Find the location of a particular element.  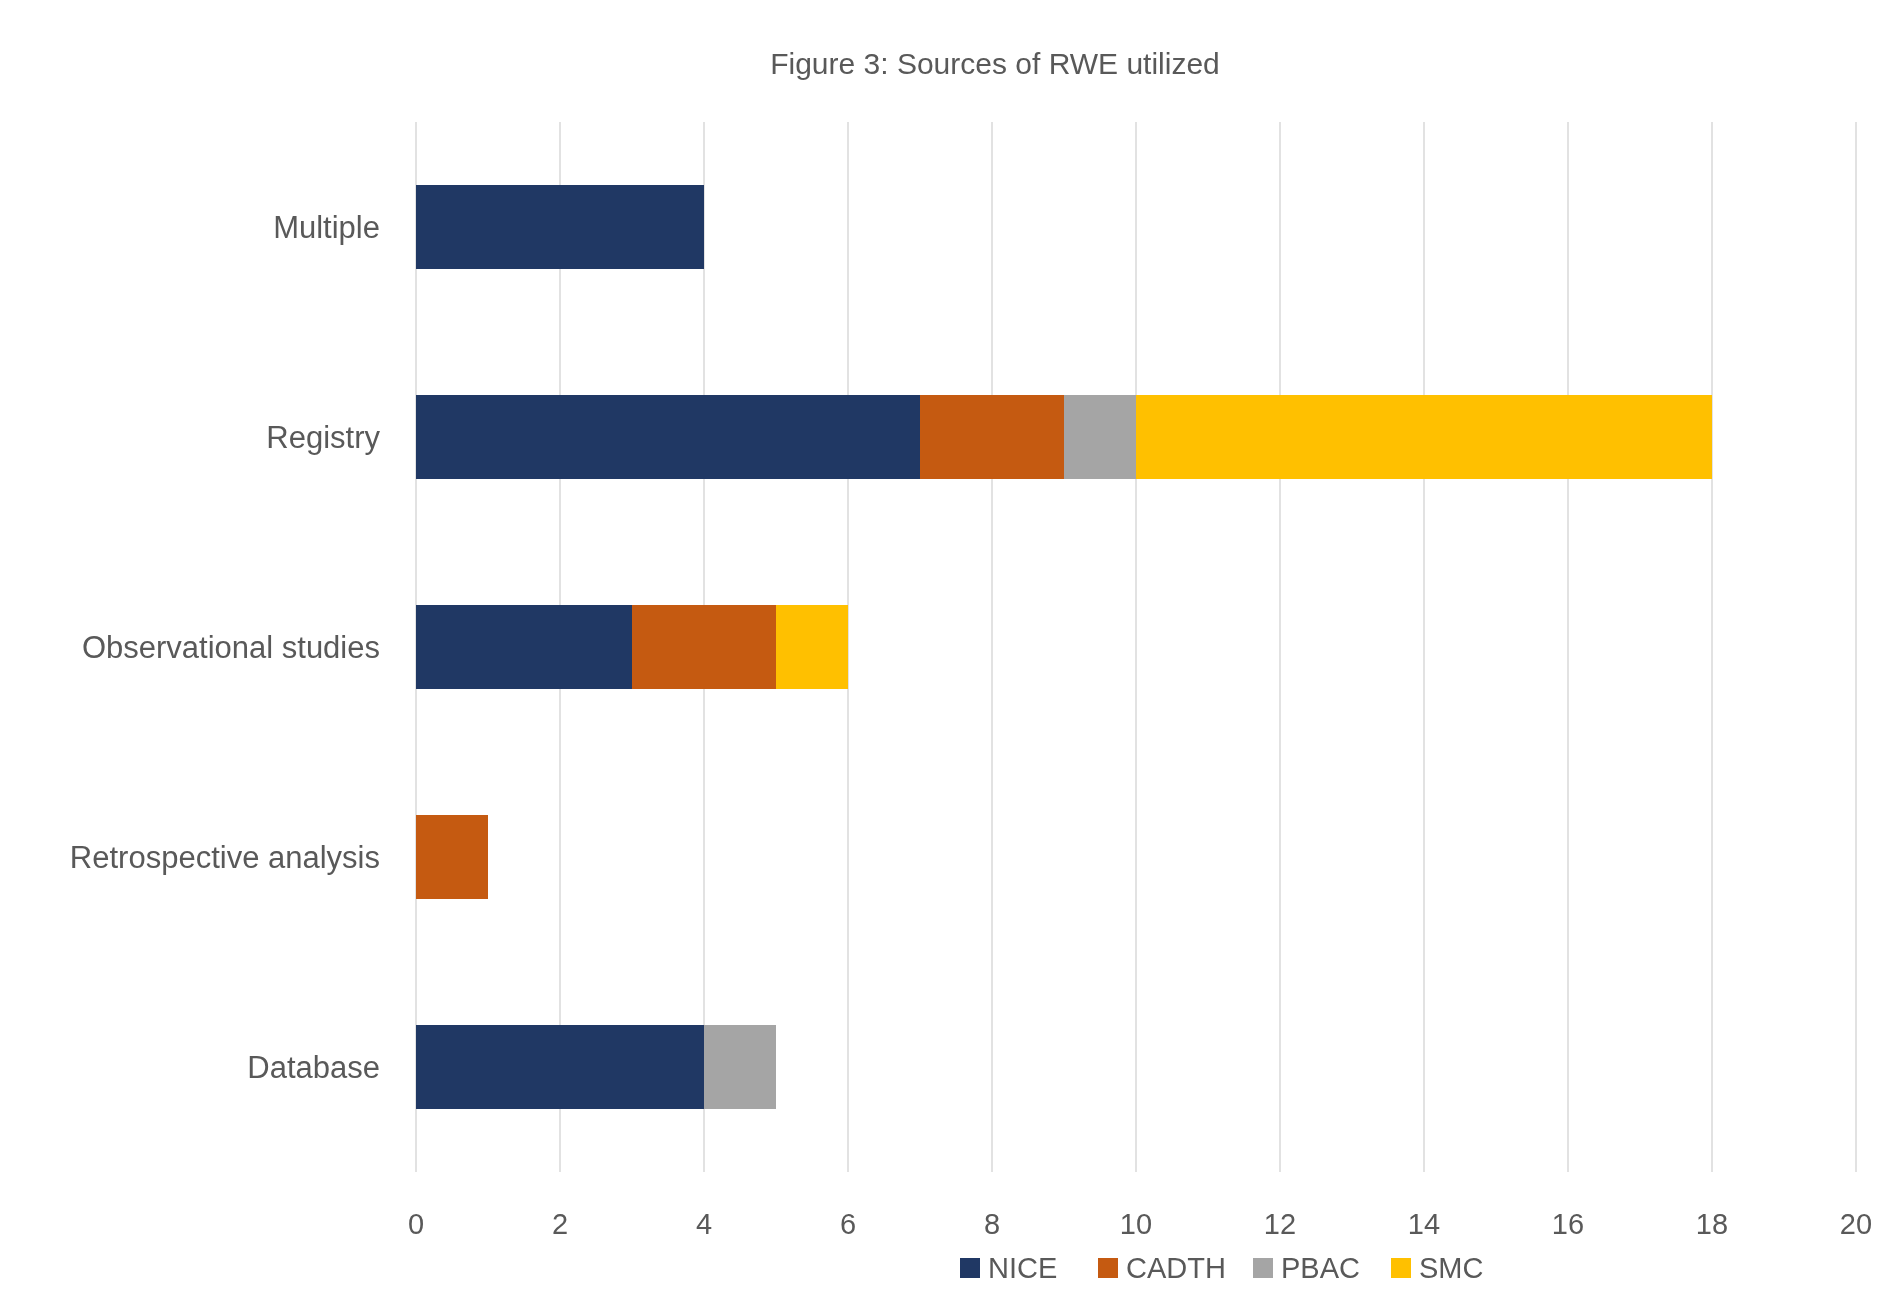

x-tick-label: 0 is located at coordinates (416, 1224).